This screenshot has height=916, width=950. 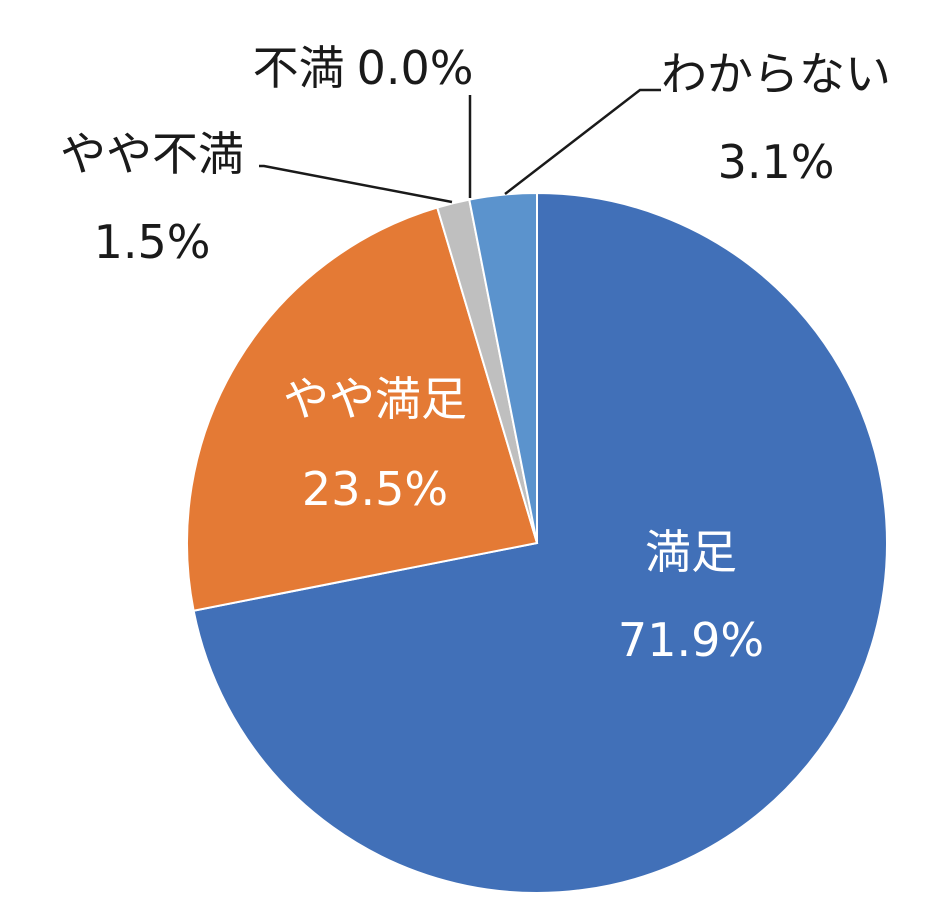 What do you see at coordinates (152, 242) in the screenshot?
I see `slice-value-label-somewhat-dissatisfied: 1.5%` at bounding box center [152, 242].